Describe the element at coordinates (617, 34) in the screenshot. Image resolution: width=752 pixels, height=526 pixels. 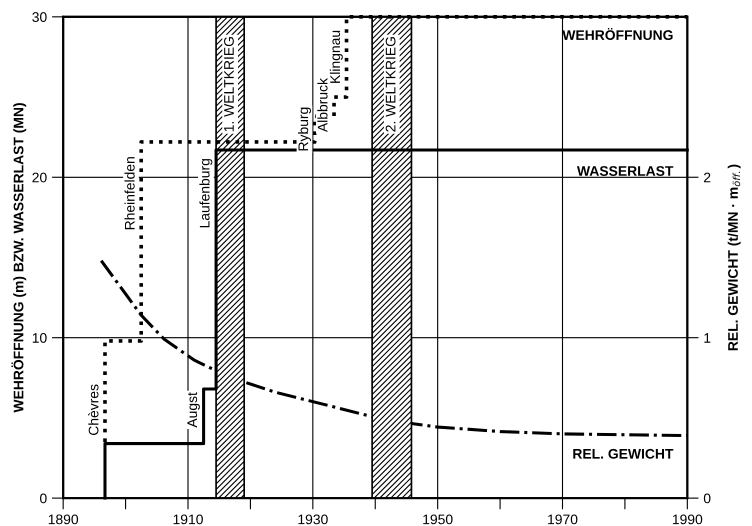
I see `series-label: WEHRÖFFNUNG` at that location.